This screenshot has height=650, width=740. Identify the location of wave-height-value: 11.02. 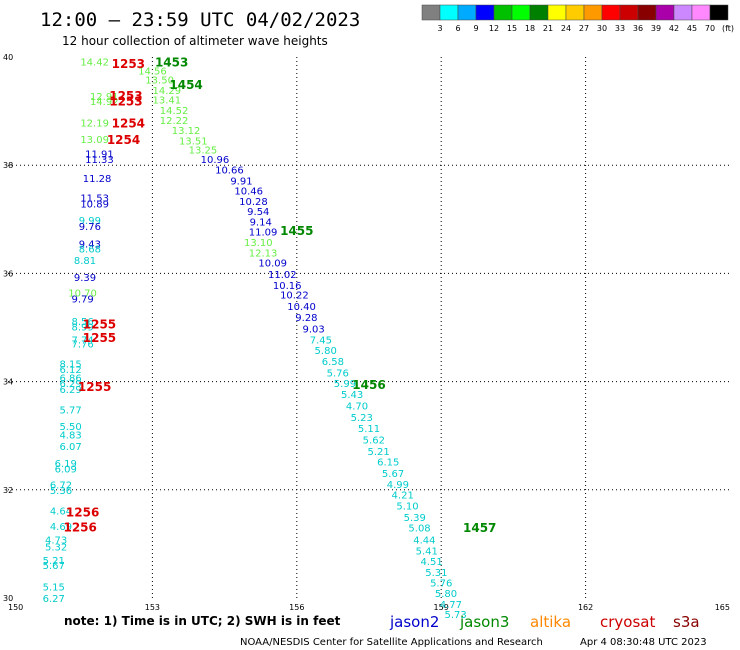
(282, 275).